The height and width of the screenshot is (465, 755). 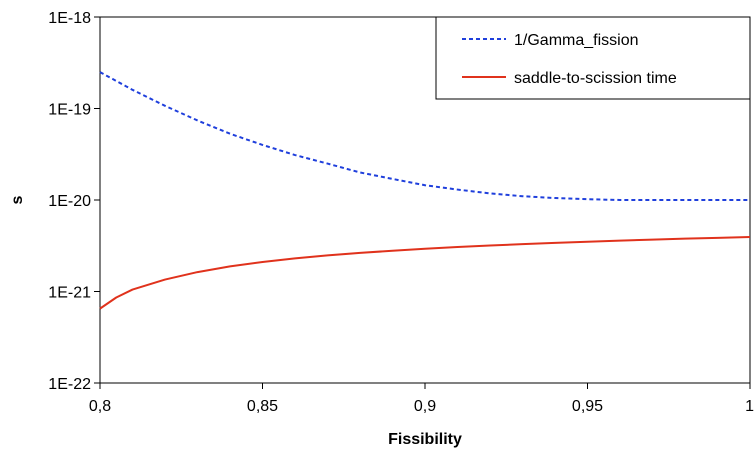 I want to click on x-tick-label: 1, so click(x=749, y=406).